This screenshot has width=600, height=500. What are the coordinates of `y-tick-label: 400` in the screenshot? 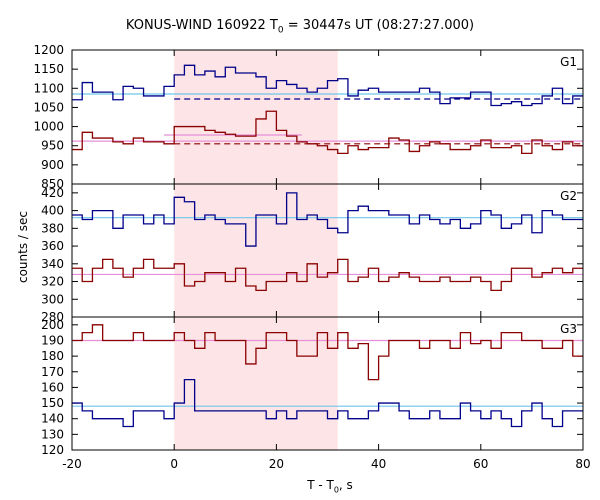 It's located at (52, 211).